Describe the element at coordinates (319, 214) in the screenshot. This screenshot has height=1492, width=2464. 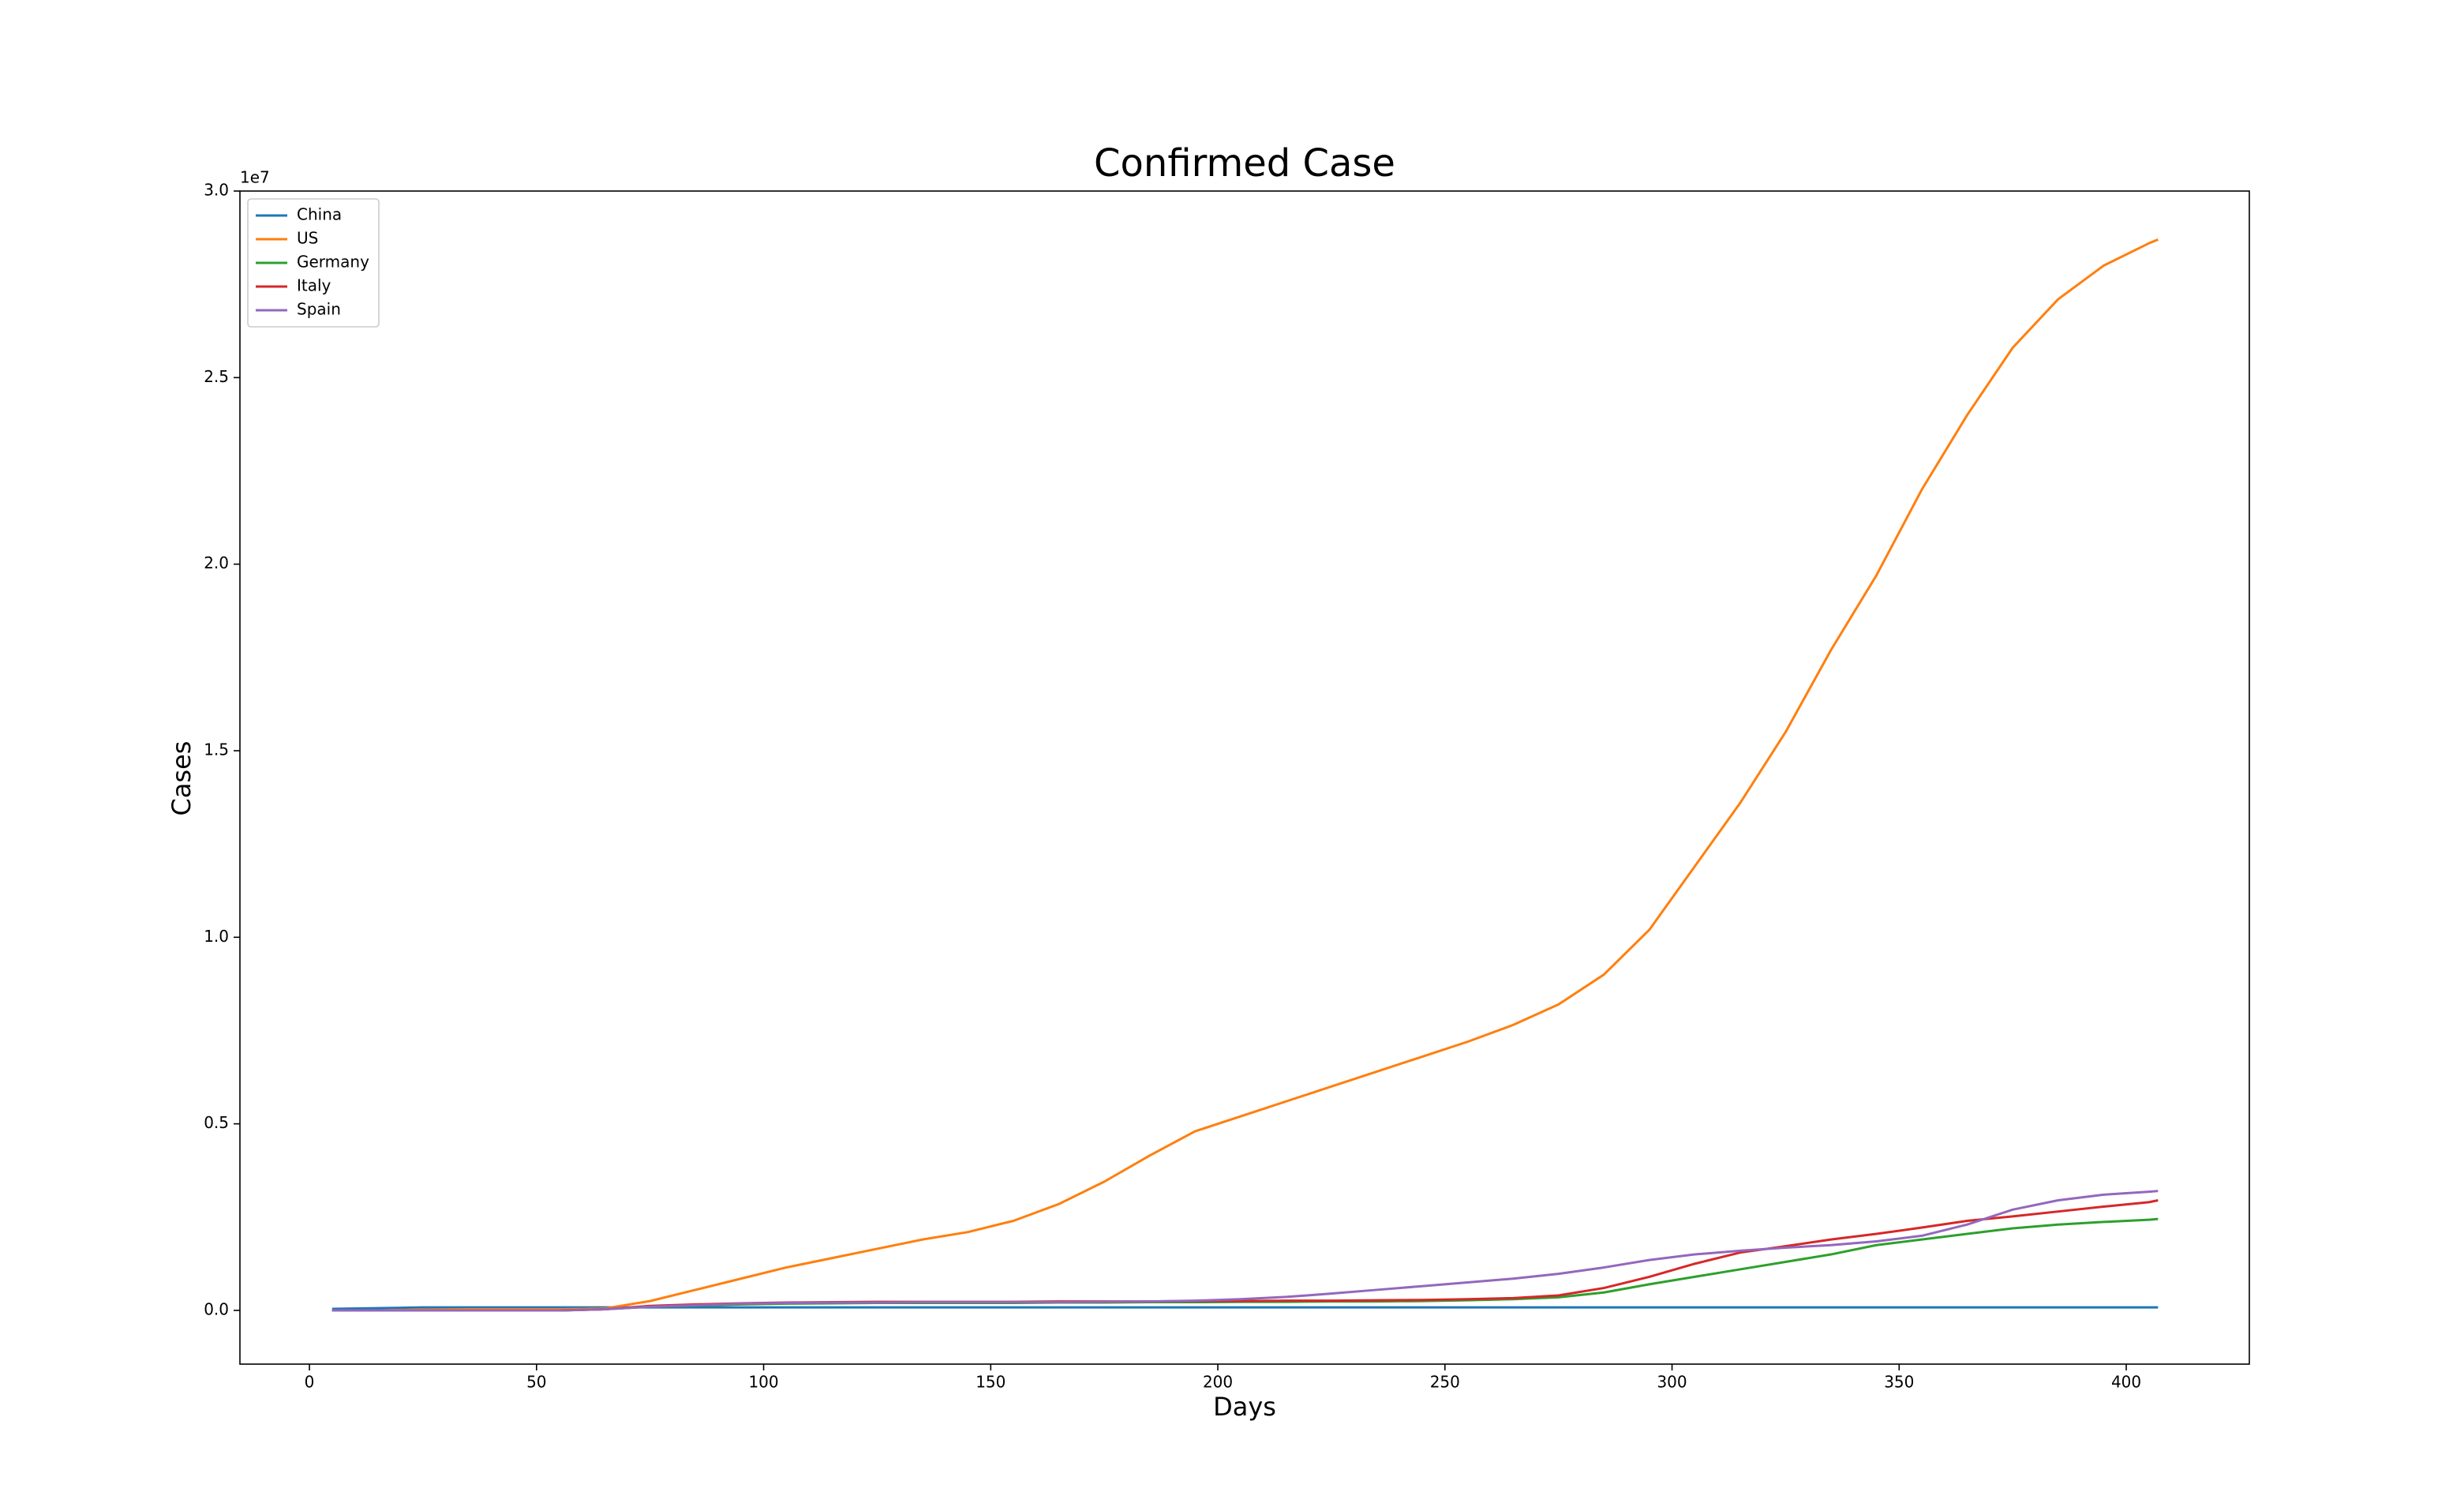
I see `legend-label: China` at that location.